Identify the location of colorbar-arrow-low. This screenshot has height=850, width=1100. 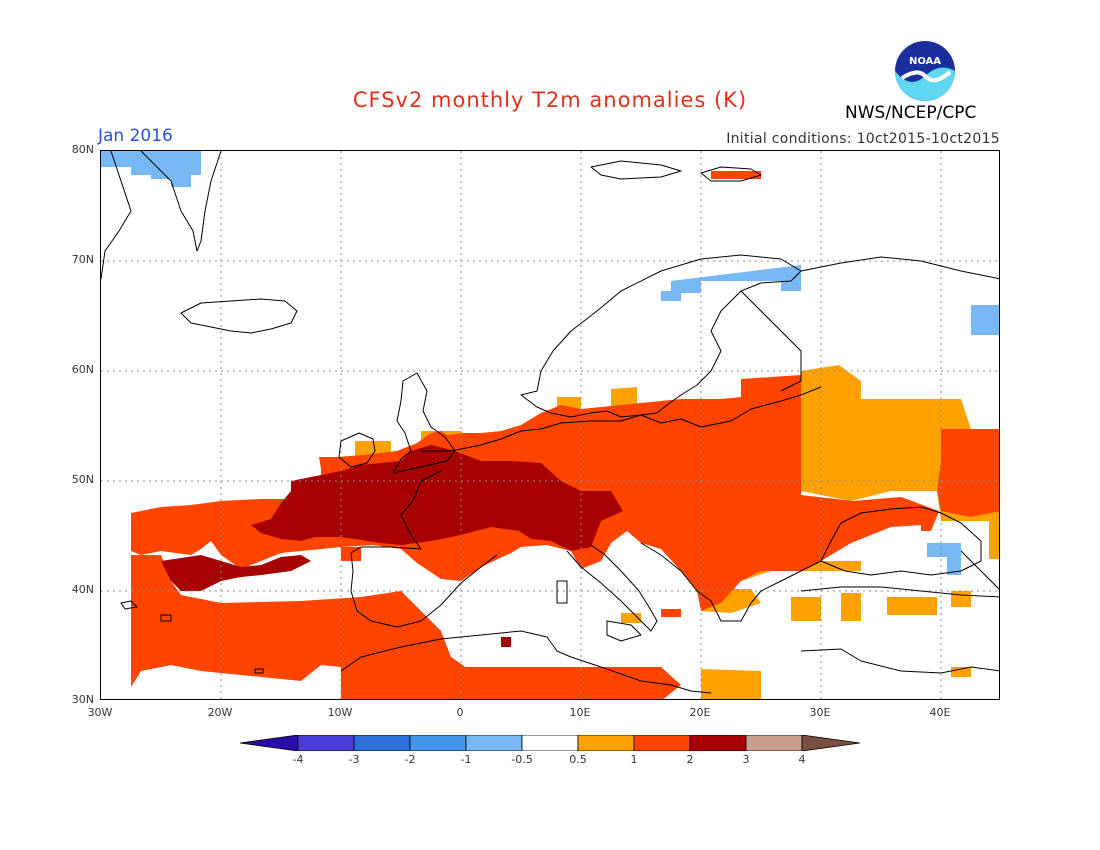
(269, 743).